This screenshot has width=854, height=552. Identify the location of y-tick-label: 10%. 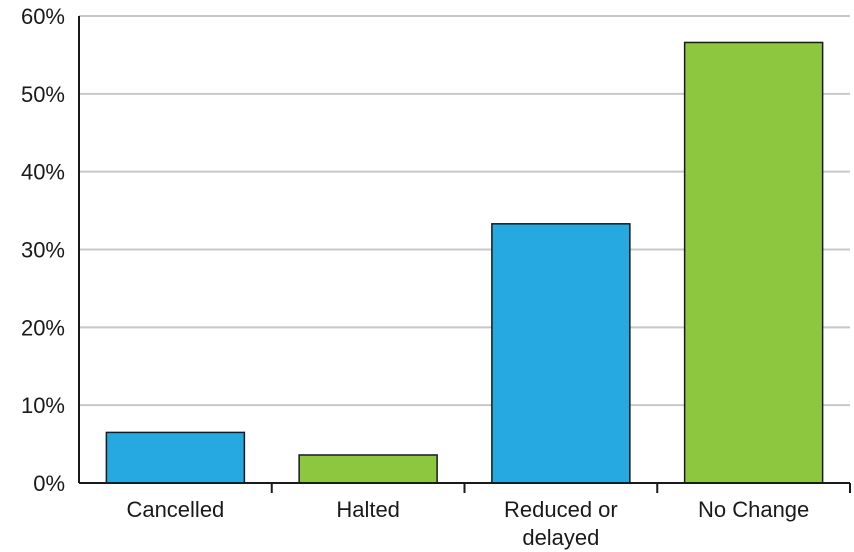
(43, 405).